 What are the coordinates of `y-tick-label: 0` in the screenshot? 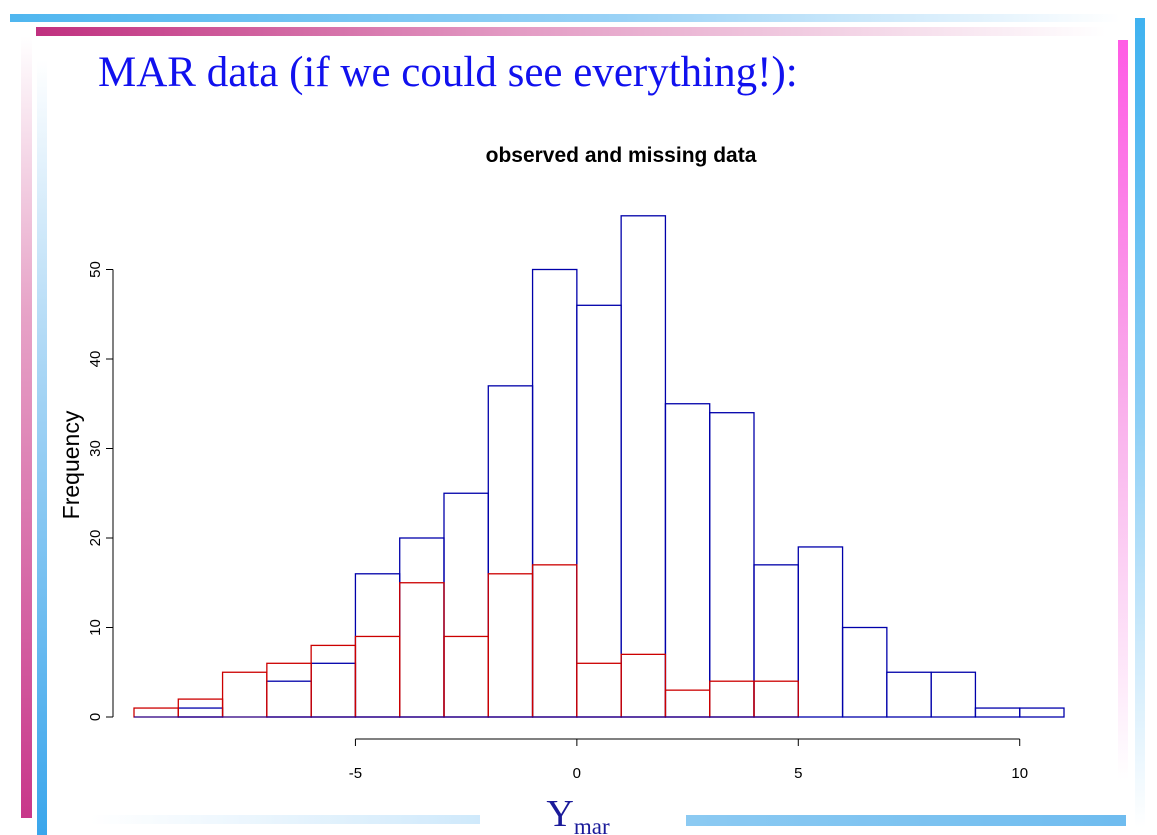 It's located at (95, 717).